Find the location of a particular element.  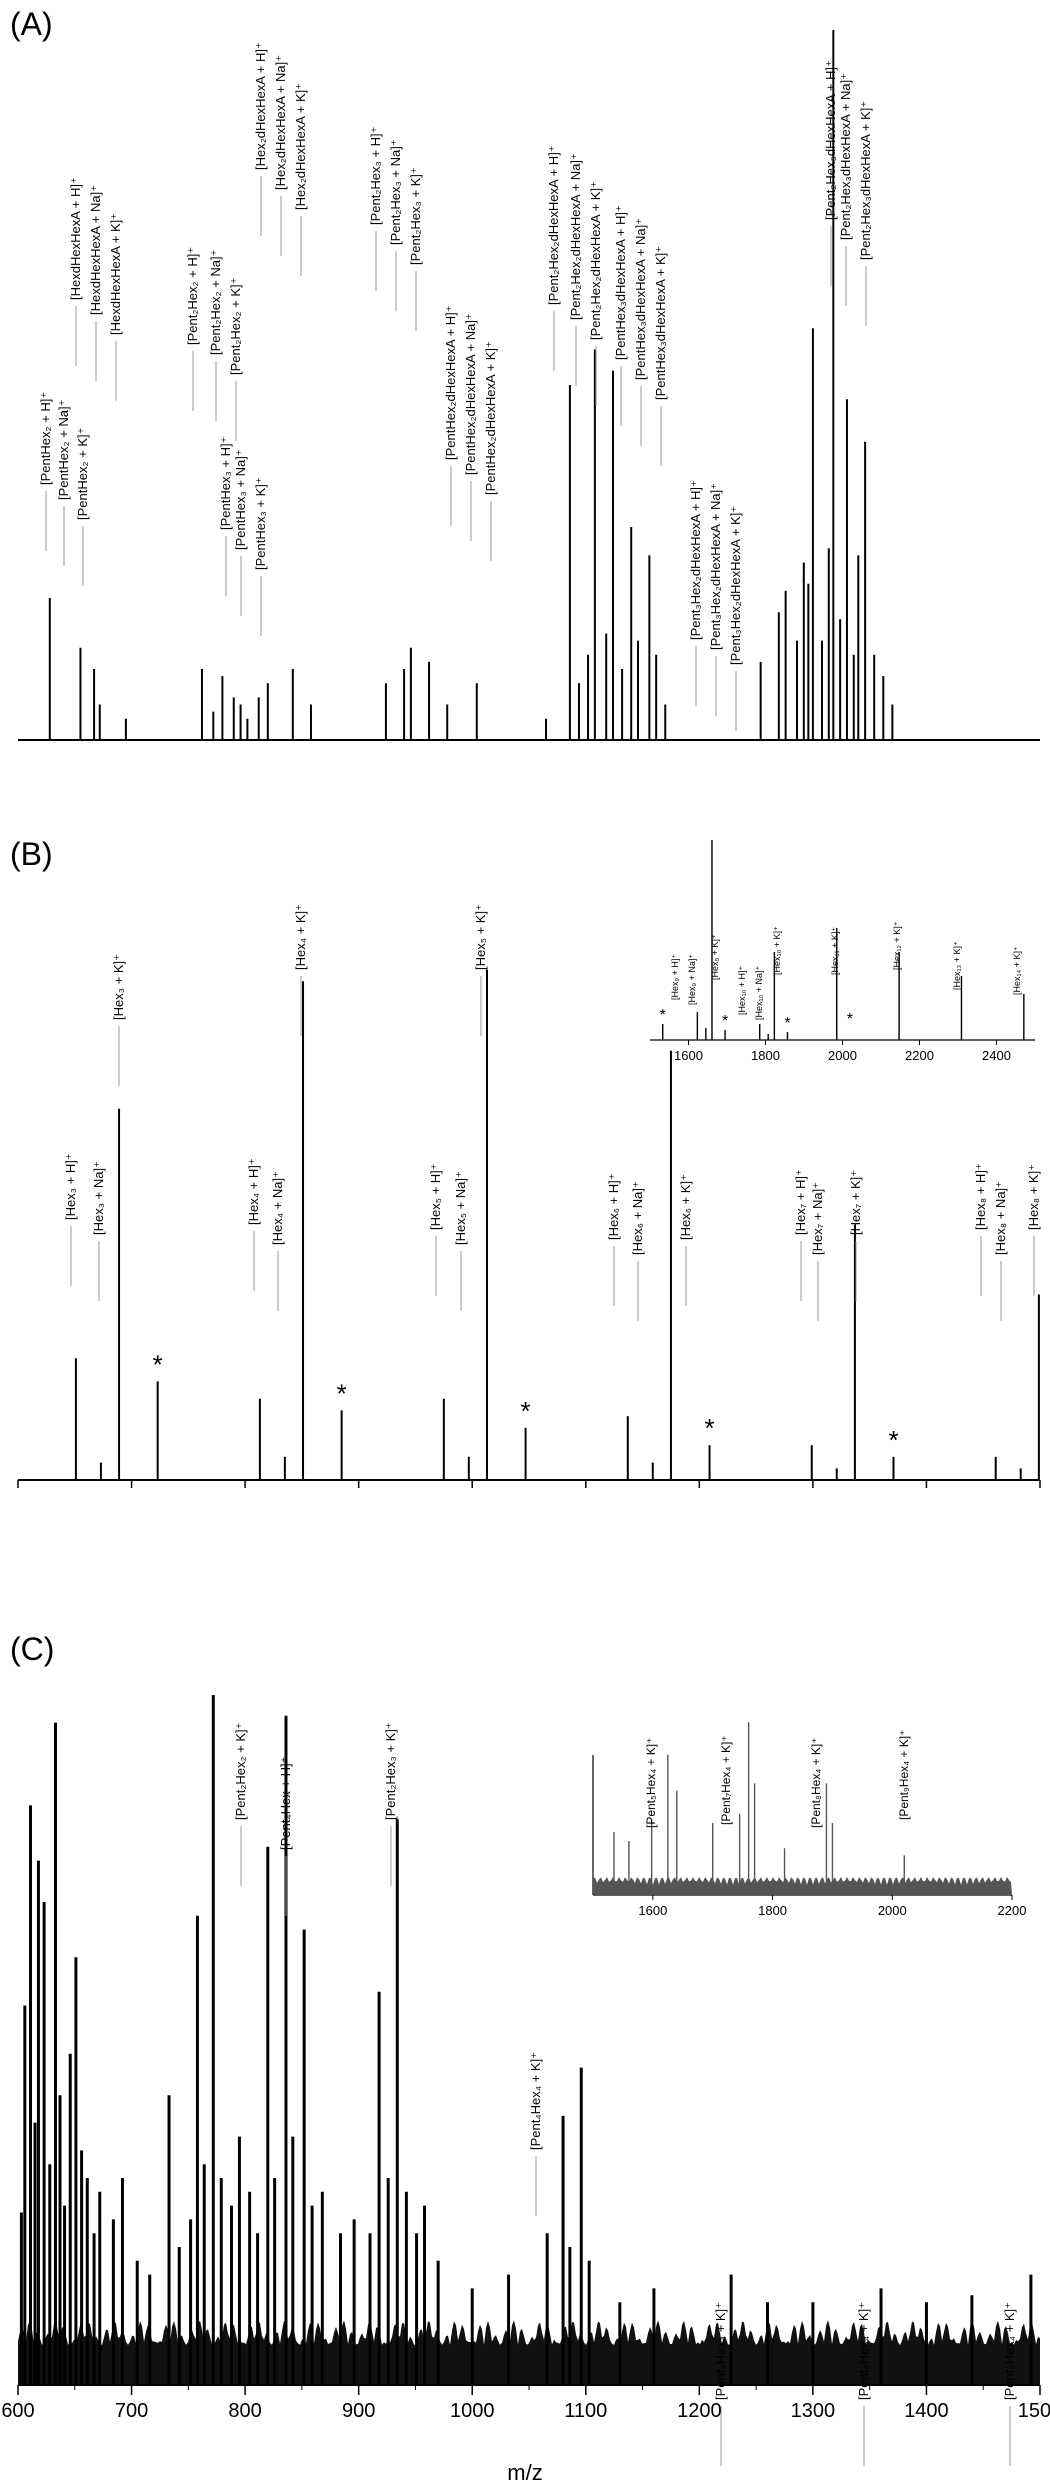

peak-label: [Pent₂Hex₃ + Na]⁺ is located at coordinates (395, 192).